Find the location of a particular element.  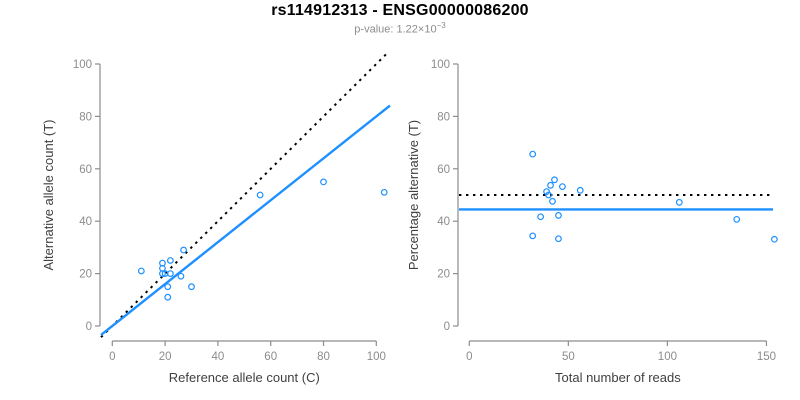

x-axis-label: Reference allele count (C) is located at coordinates (244, 377).